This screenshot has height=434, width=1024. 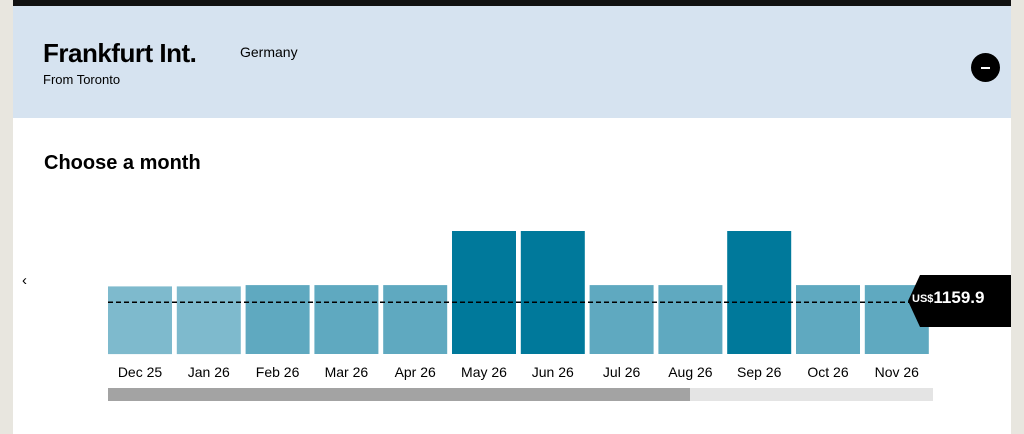 I want to click on price-tag-text: US$1159.9, so click(x=948, y=298).